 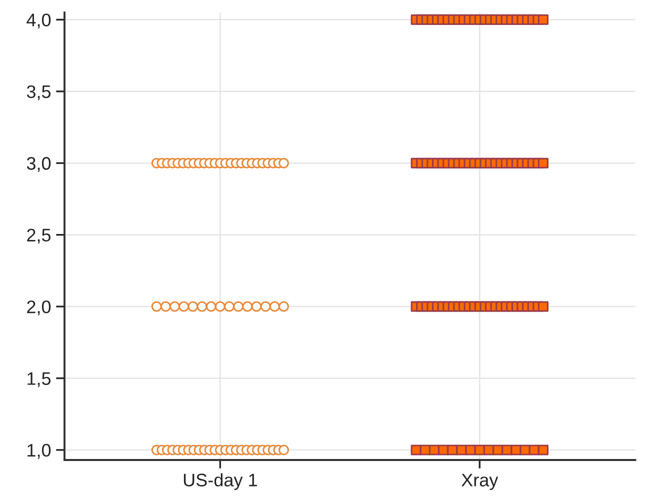 What do you see at coordinates (220, 481) in the screenshot?
I see `x-tick-label: US-day 1` at bounding box center [220, 481].